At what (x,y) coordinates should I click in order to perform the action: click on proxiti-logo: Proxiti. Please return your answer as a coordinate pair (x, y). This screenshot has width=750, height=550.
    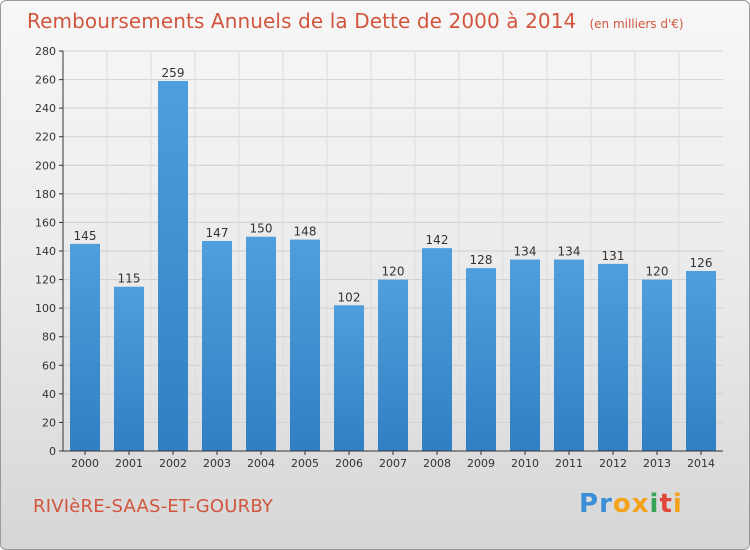
    Looking at the image, I should click on (631, 504).